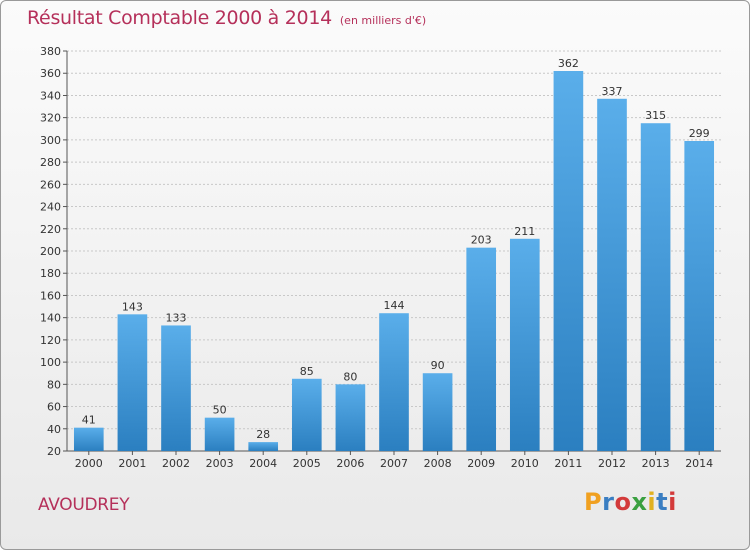  Describe the element at coordinates (350, 463) in the screenshot. I see `x-tick-label-2006: 2006` at that location.